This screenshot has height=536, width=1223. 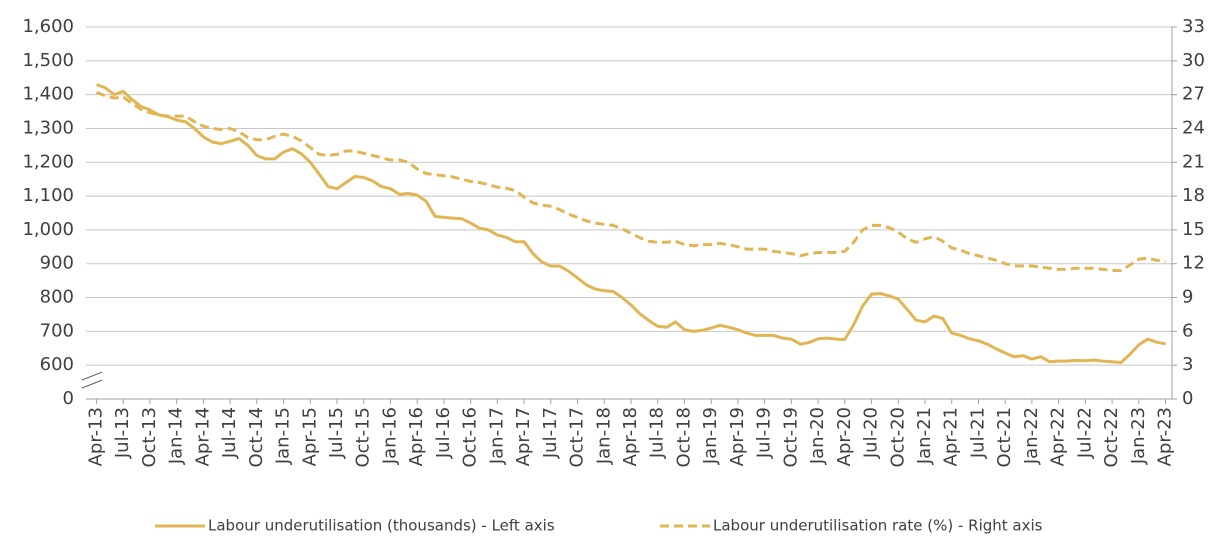 What do you see at coordinates (871, 433) in the screenshot?
I see `x-tick-label: Jul-20` at bounding box center [871, 433].